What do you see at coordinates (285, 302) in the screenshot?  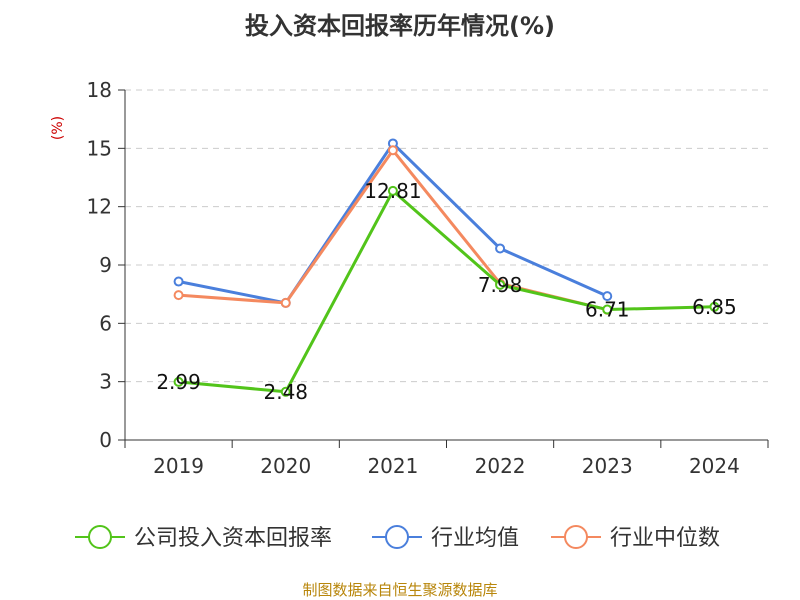 I see `data-point-s2-2020` at bounding box center [285, 302].